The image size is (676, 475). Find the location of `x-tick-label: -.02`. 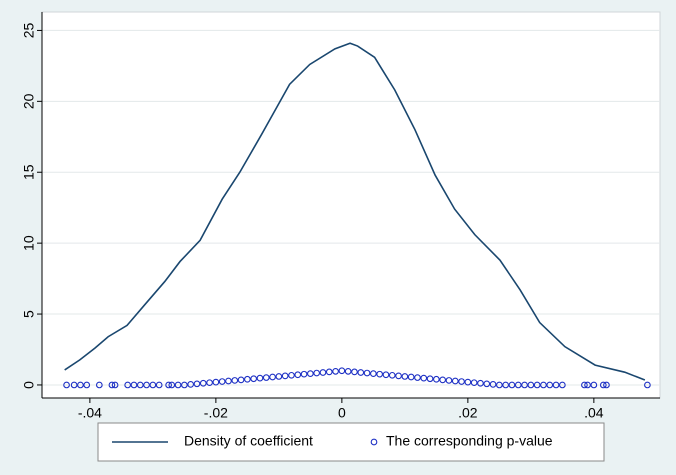

x-tick-label: -.02 is located at coordinates (216, 413).